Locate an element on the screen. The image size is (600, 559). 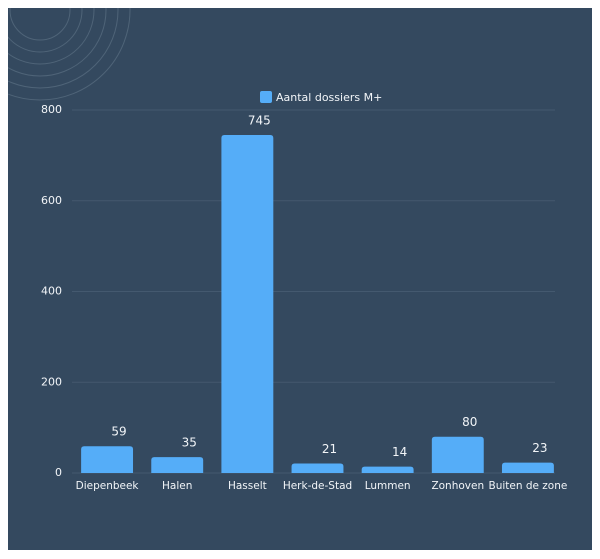
x-tick-label: Zonhoven is located at coordinates (457, 486).